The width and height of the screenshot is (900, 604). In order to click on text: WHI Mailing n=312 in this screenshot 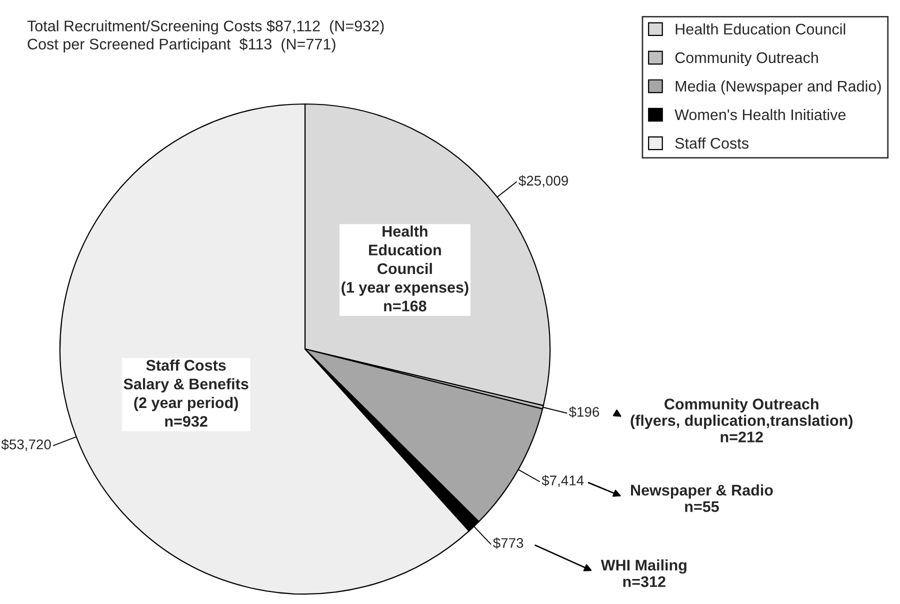, I will do `click(643, 573)`.